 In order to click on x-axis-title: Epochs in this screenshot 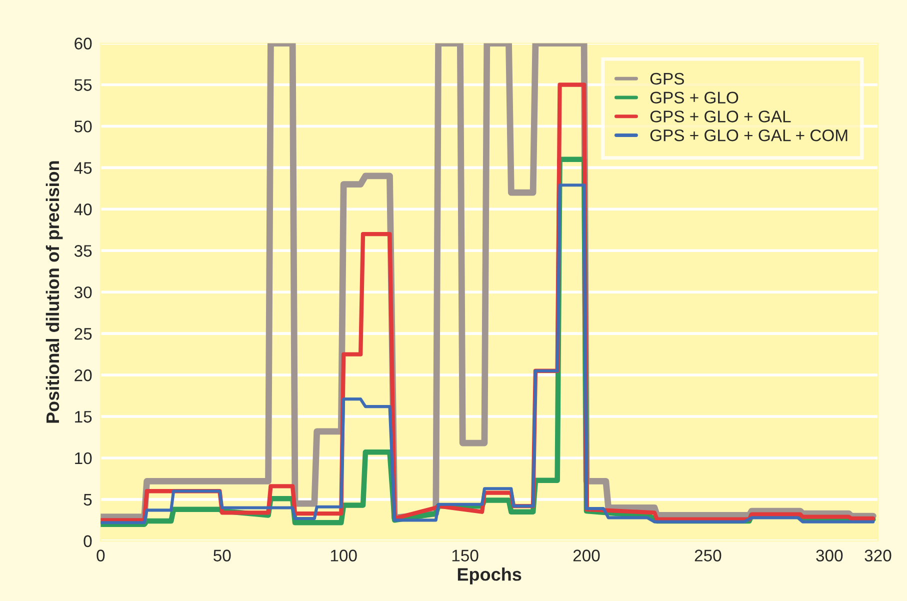, I will do `click(490, 576)`.